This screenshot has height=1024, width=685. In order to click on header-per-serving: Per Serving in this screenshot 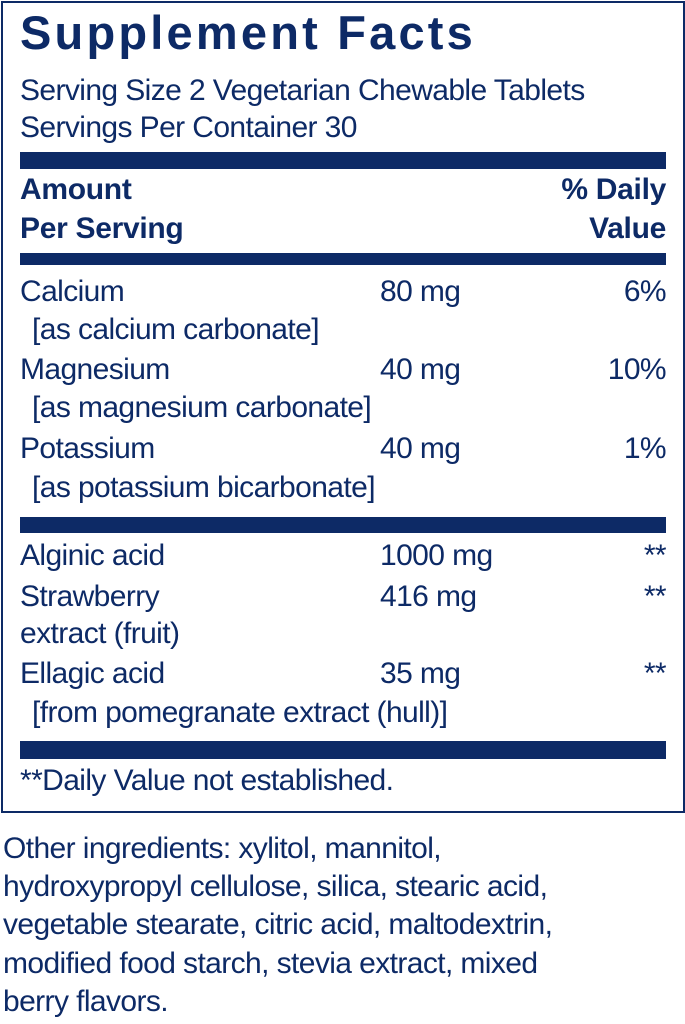, I will do `click(102, 228)`.